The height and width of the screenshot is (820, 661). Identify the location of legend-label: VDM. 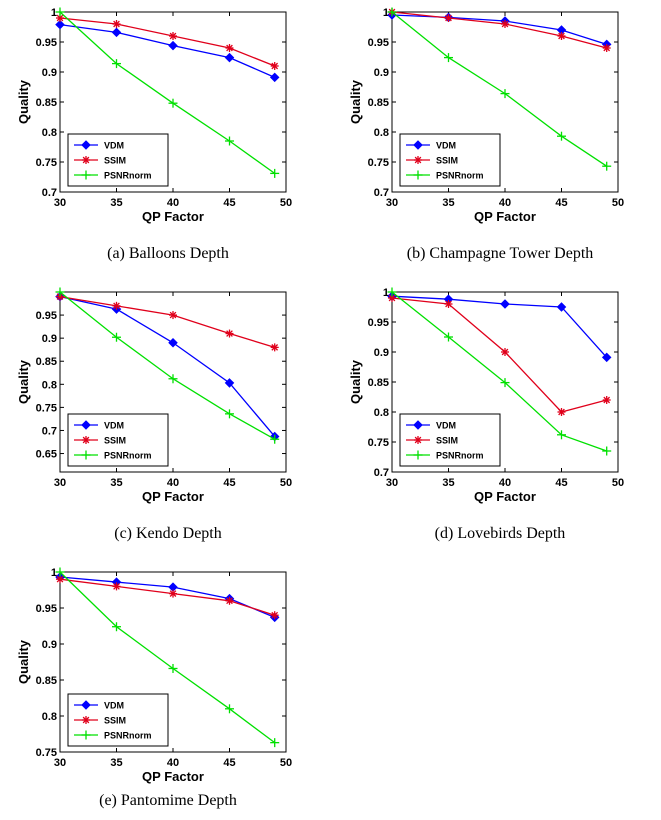
(446, 146).